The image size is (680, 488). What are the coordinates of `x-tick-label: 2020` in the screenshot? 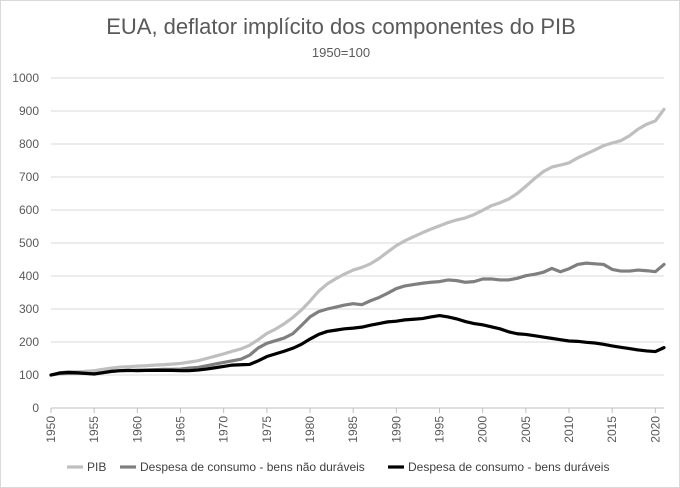 It's located at (655, 429).